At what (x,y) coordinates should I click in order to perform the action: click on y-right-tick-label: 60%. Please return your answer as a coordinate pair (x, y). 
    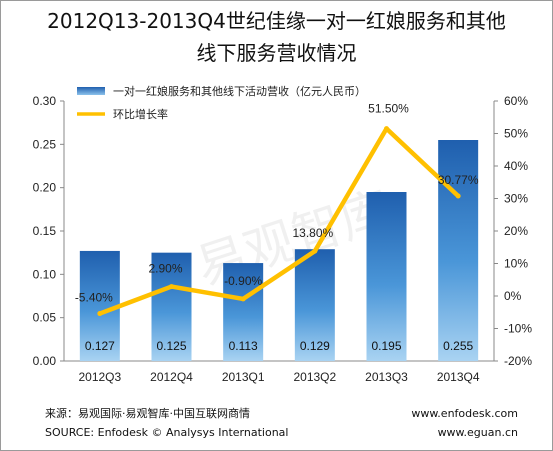
    Looking at the image, I should click on (516, 101).